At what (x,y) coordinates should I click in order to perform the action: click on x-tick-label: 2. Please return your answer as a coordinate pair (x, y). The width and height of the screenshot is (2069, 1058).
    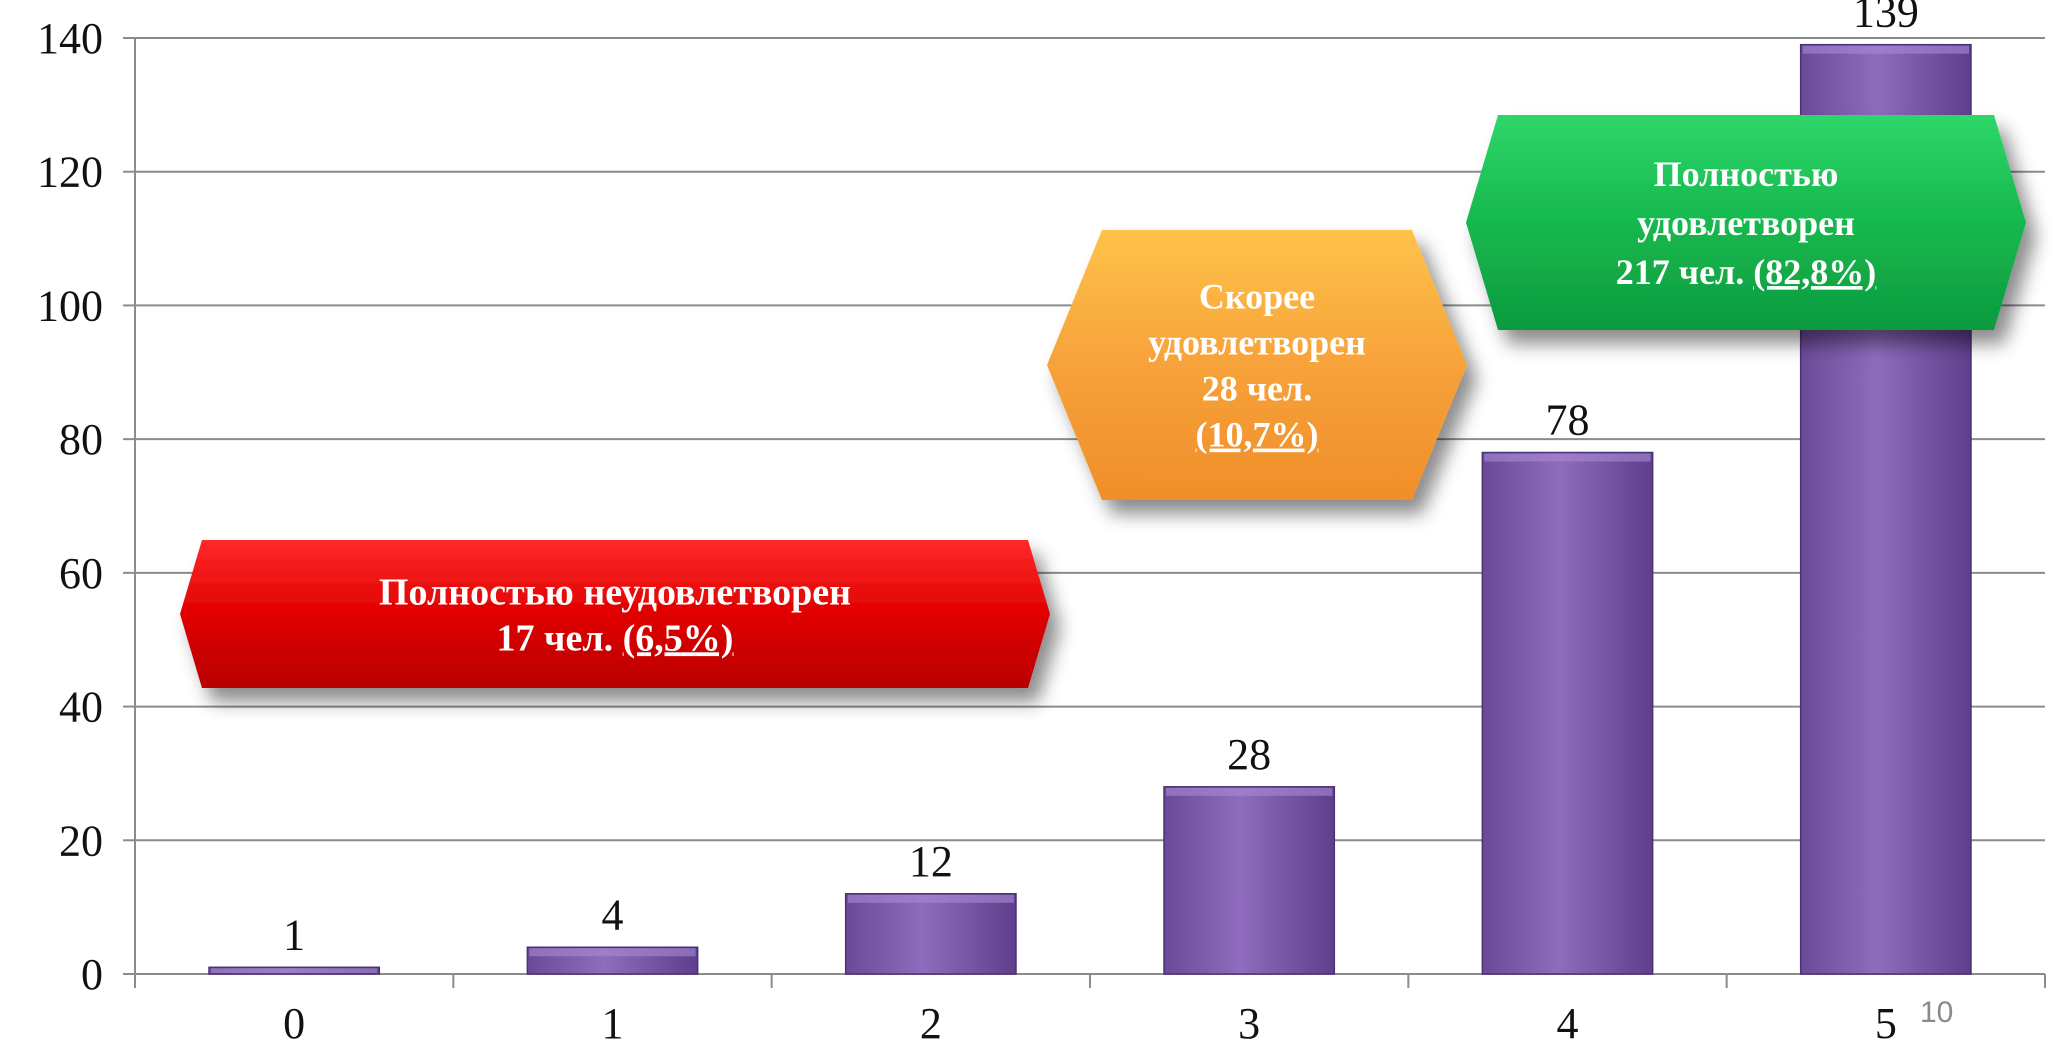
    Looking at the image, I should click on (931, 1023).